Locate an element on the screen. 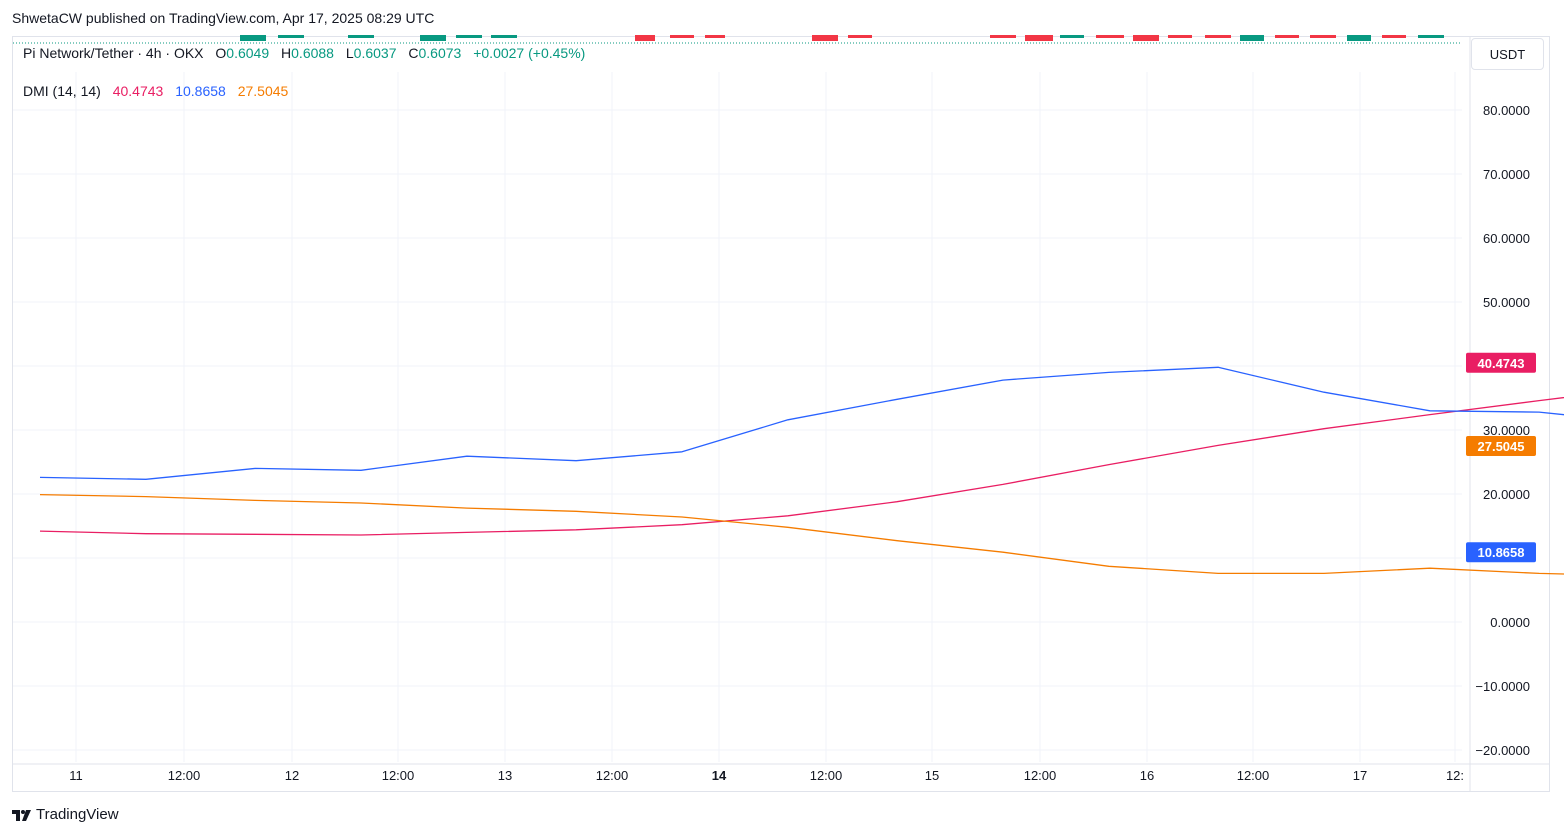  x-tick-label: 15 is located at coordinates (932, 775).